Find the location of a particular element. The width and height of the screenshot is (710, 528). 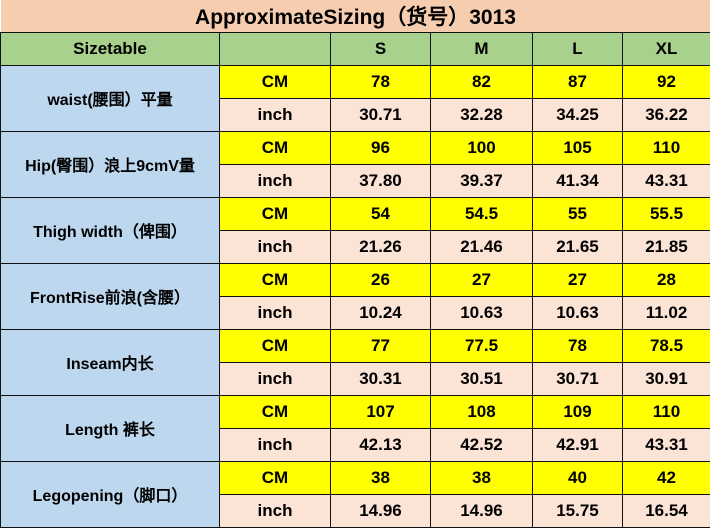

cm-value: 54 is located at coordinates (381, 213).